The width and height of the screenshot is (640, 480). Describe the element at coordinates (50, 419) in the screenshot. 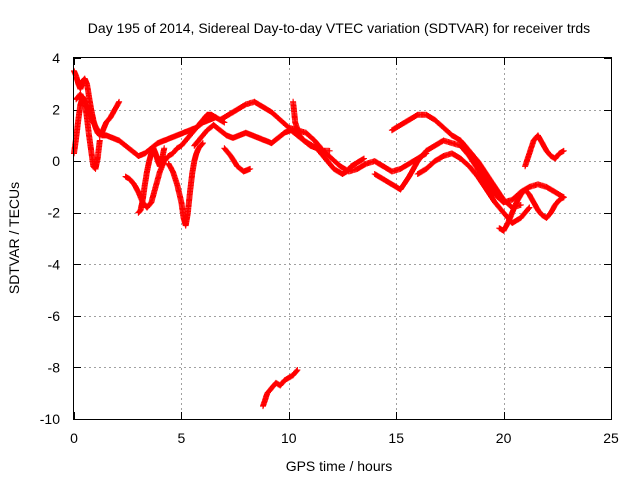

I see `y-tick-label: -10` at that location.